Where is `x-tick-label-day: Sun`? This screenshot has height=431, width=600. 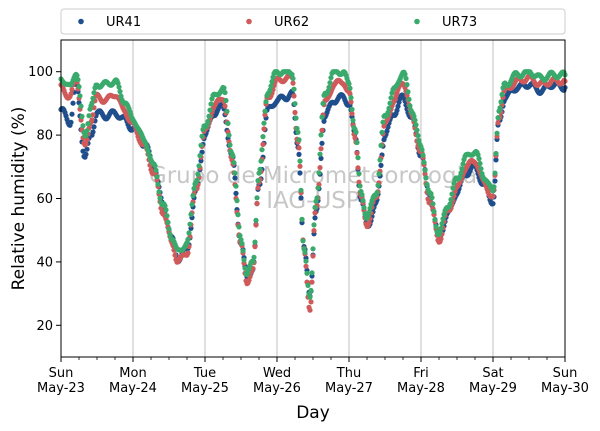 x-tick-label-day: Sun is located at coordinates (61, 373).